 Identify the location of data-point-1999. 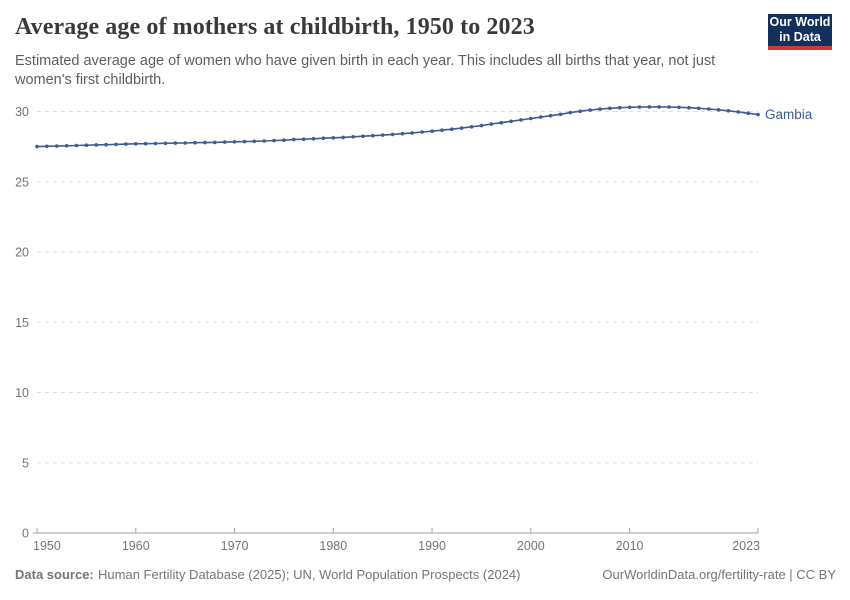
(521, 120).